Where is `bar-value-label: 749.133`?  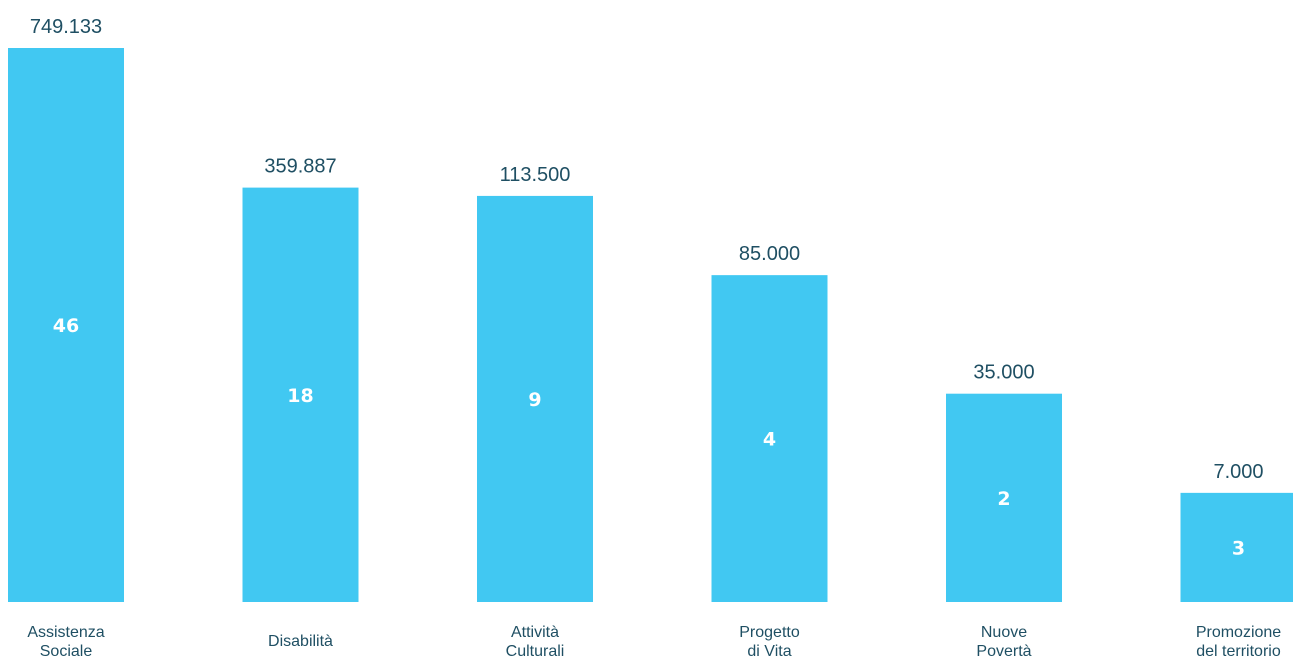 bar-value-label: 749.133 is located at coordinates (66, 27).